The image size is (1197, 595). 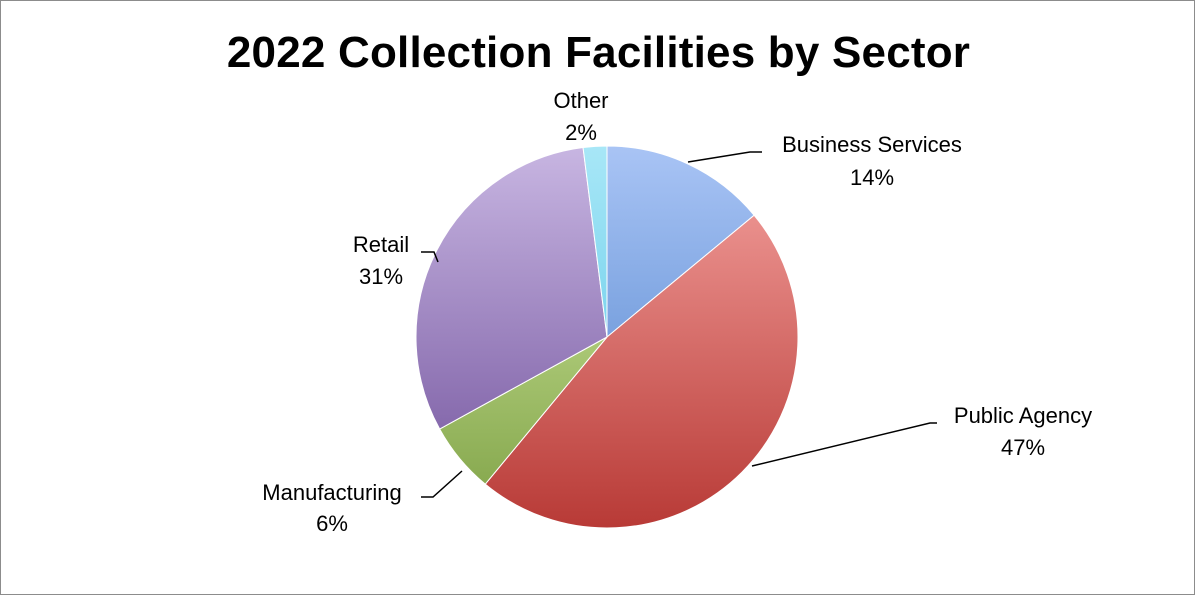 I want to click on slice-value-public-agency: 47%, so click(x=1023, y=447).